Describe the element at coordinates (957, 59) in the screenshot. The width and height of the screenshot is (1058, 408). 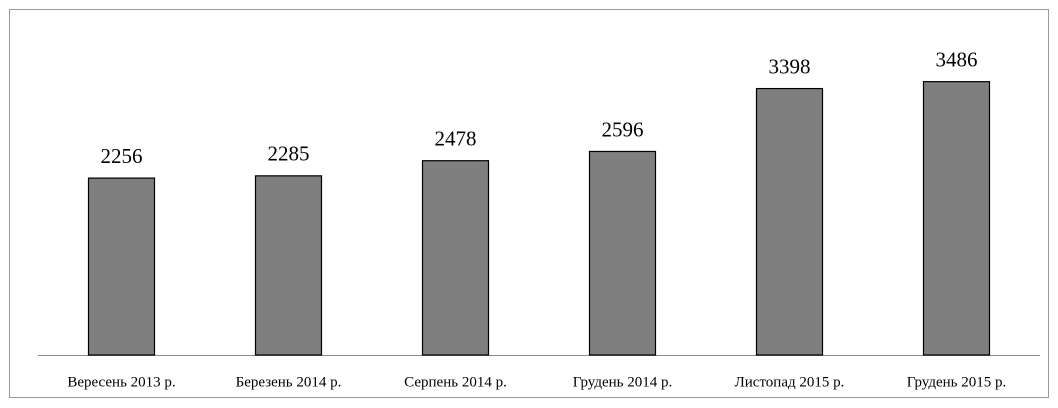
I see `value-label: 3486` at that location.